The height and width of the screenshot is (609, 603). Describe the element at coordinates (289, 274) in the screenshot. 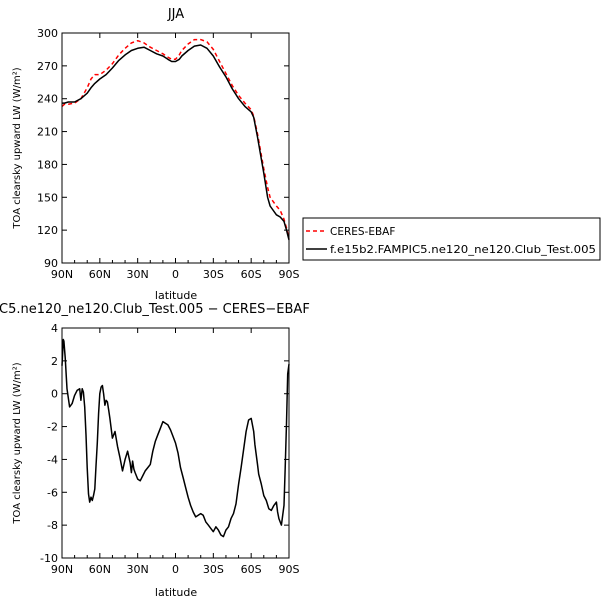

I see `top-x-tick-label: 90S` at that location.